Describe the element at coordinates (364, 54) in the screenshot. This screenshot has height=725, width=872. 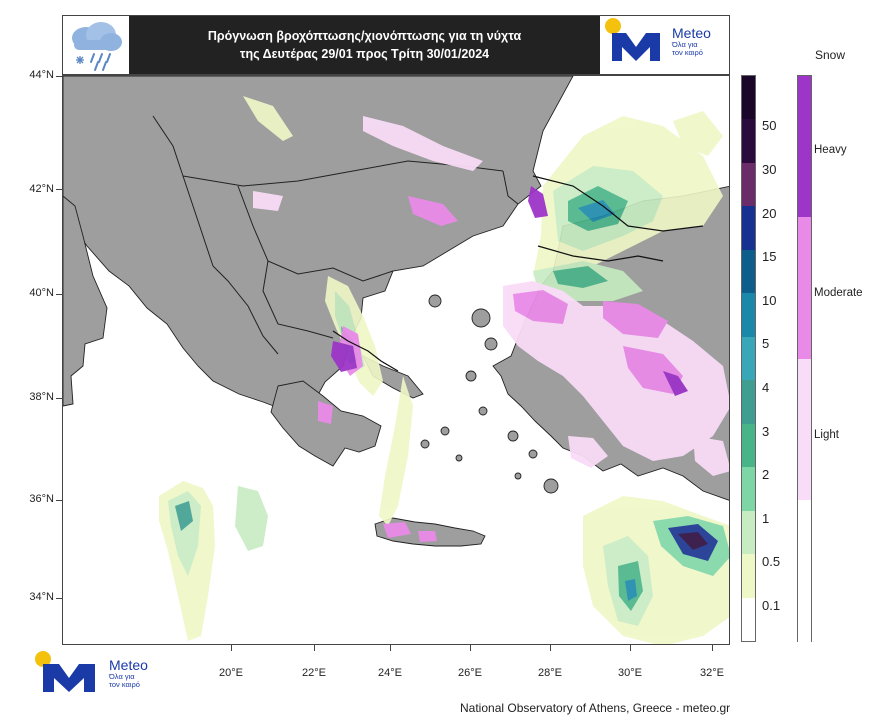
I see `title-line-2: της Δευτέρας 29/01 προς Τρίτη 30/01/2024` at that location.